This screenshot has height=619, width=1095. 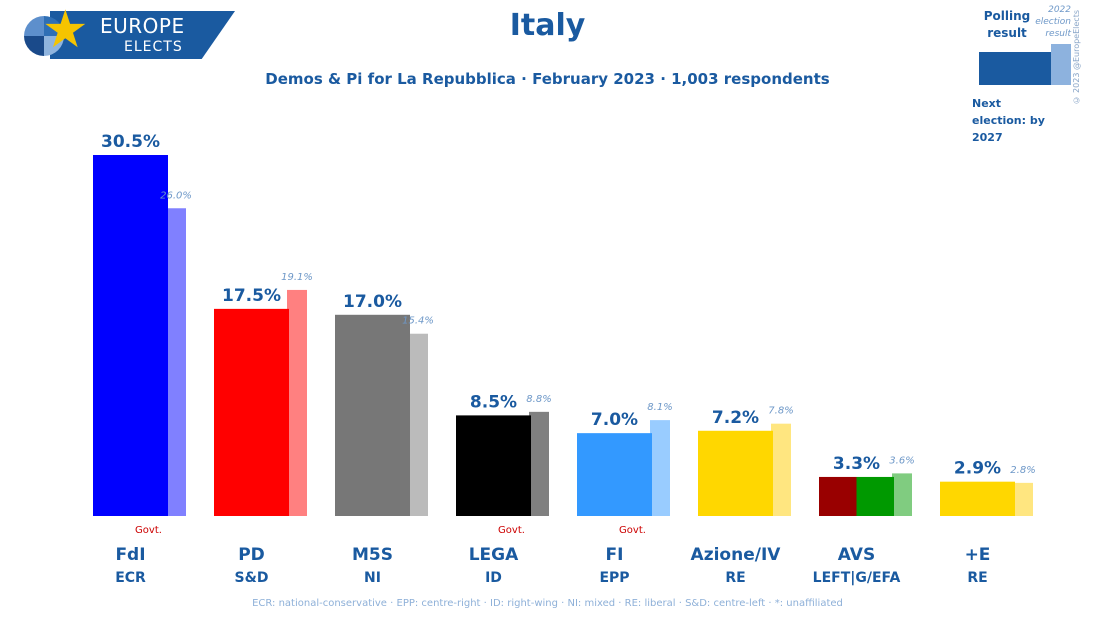 I want to click on poll-value-label: 2.9%, so click(x=977, y=469).